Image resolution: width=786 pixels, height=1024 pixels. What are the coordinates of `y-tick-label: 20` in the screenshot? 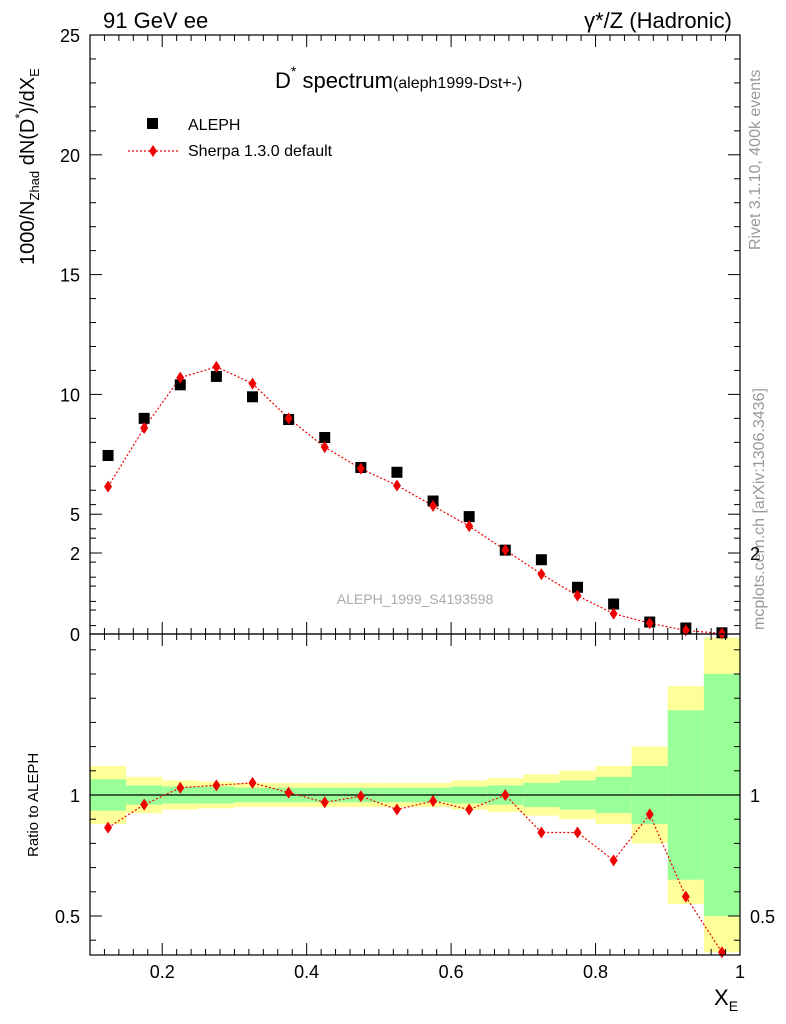 It's located at (70, 156).